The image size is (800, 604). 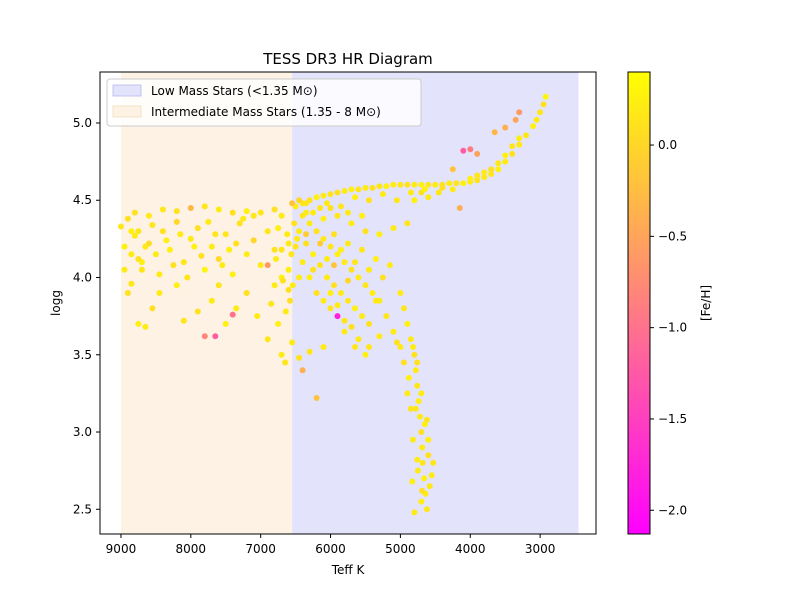 I want to click on legend-swatch-intermediate-mass, so click(x=127, y=111).